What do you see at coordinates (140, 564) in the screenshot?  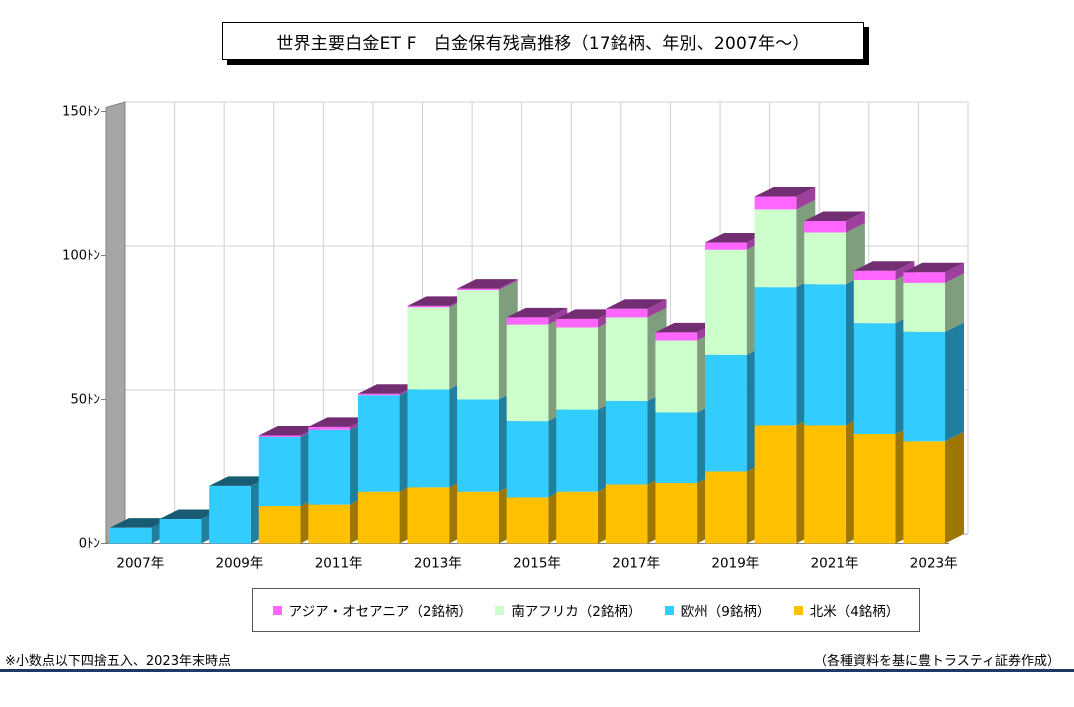 I see `x-tick-label: 2007年` at bounding box center [140, 564].